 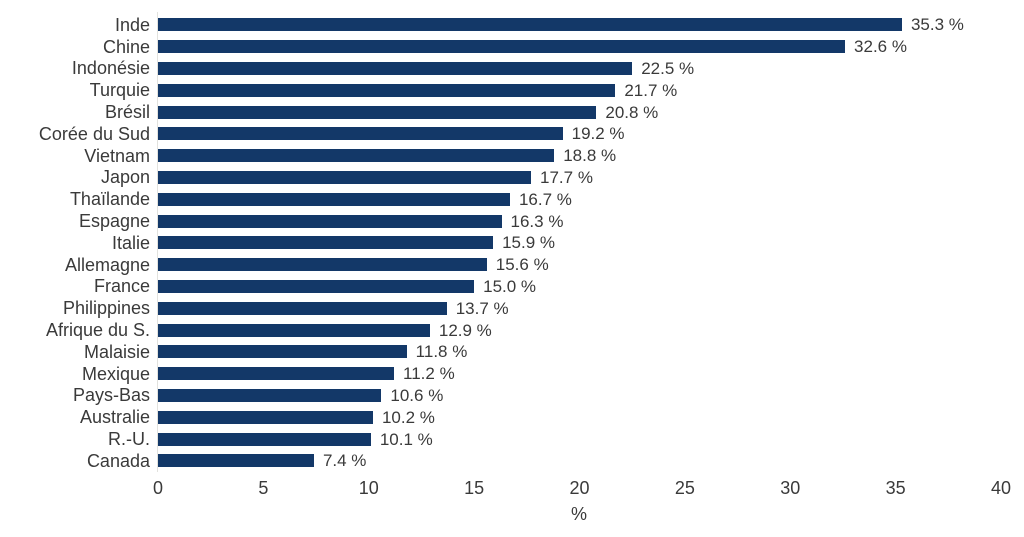 What do you see at coordinates (566, 177) in the screenshot?
I see `value-label: 17.7 %` at bounding box center [566, 177].